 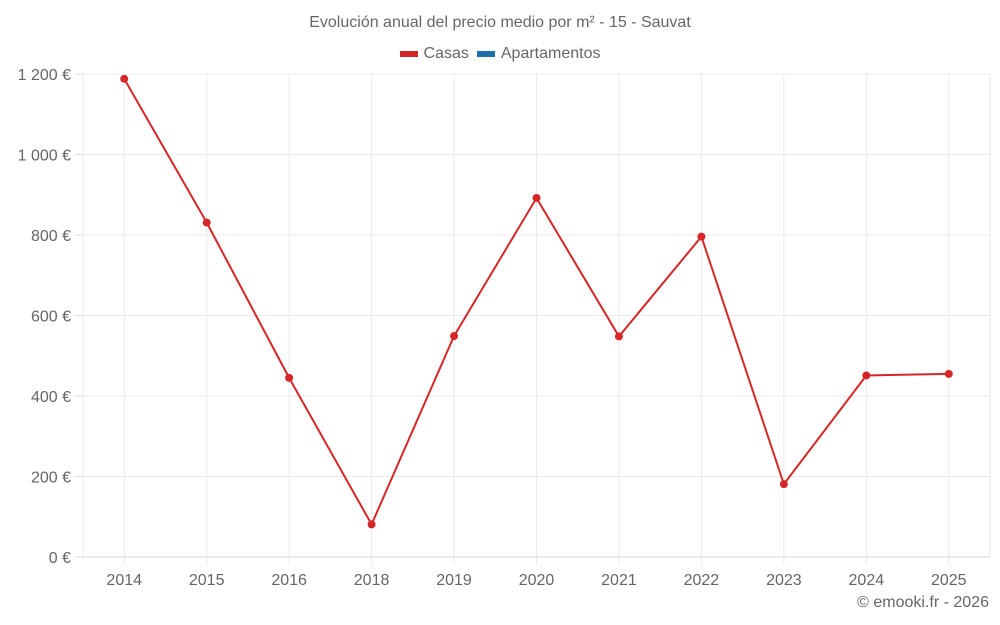 I want to click on legend-item-casas: Casas, so click(x=434, y=54).